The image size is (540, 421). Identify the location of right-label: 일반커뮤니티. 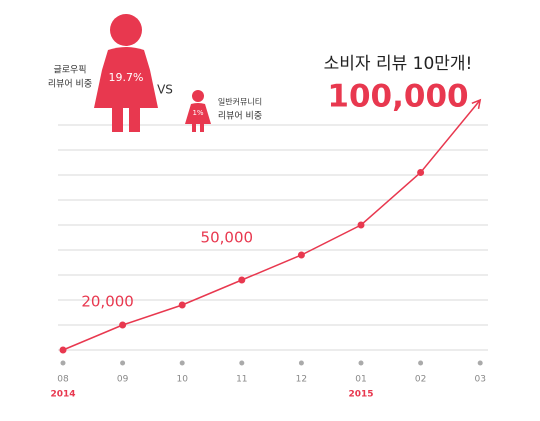
(240, 102).